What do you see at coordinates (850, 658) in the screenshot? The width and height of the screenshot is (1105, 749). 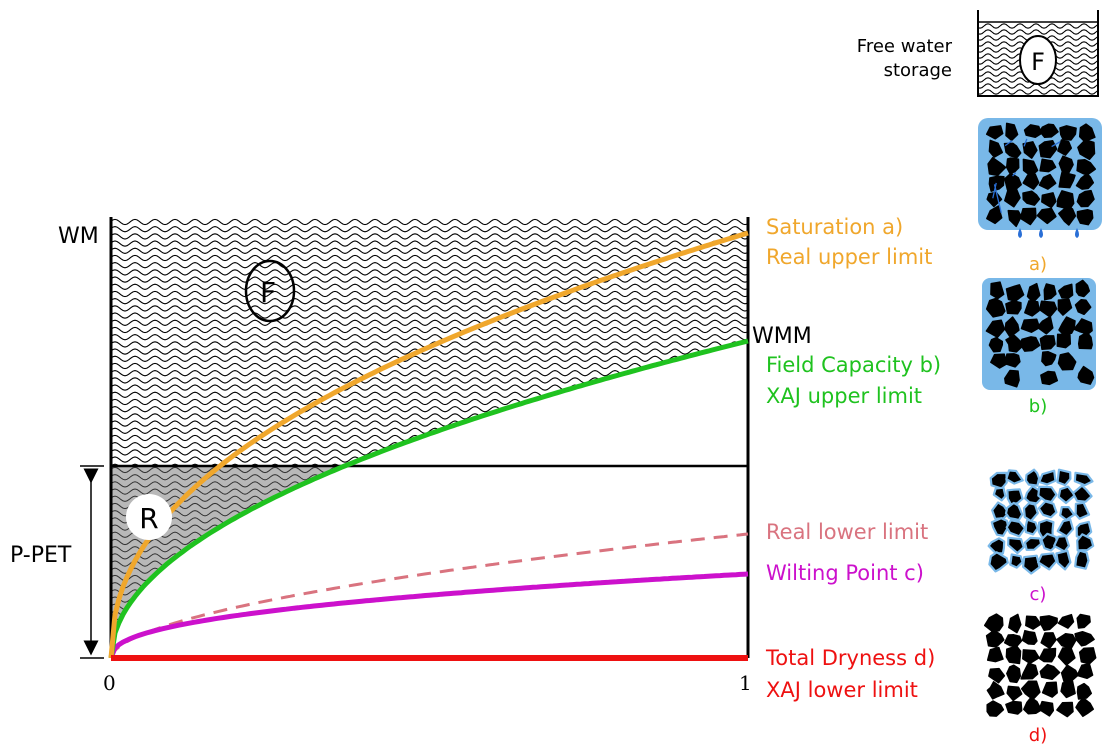 I see `total-dryness-label: Total Dryness d)` at bounding box center [850, 658].